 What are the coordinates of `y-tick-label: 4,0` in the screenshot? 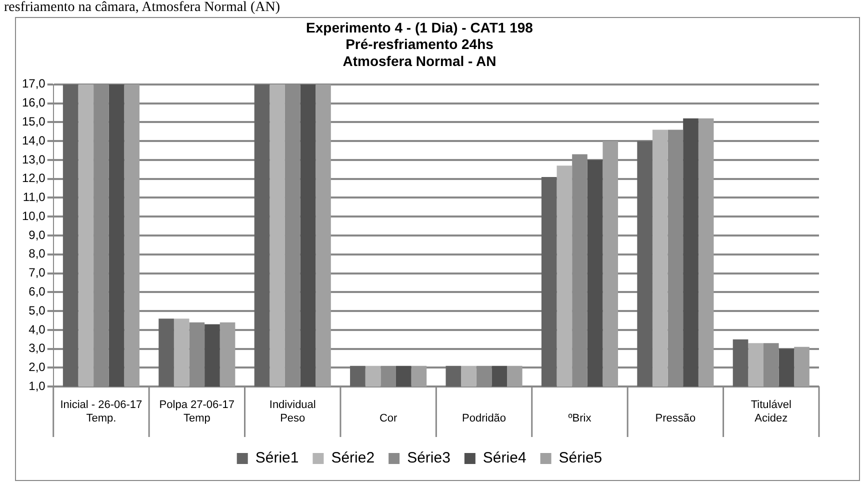 It's located at (37, 329).